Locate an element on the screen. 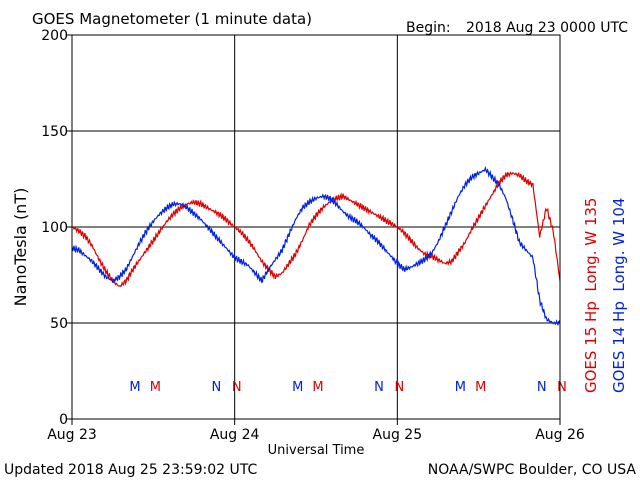 The image size is (640, 480). x-tick-label: Aug 23 is located at coordinates (72, 435).